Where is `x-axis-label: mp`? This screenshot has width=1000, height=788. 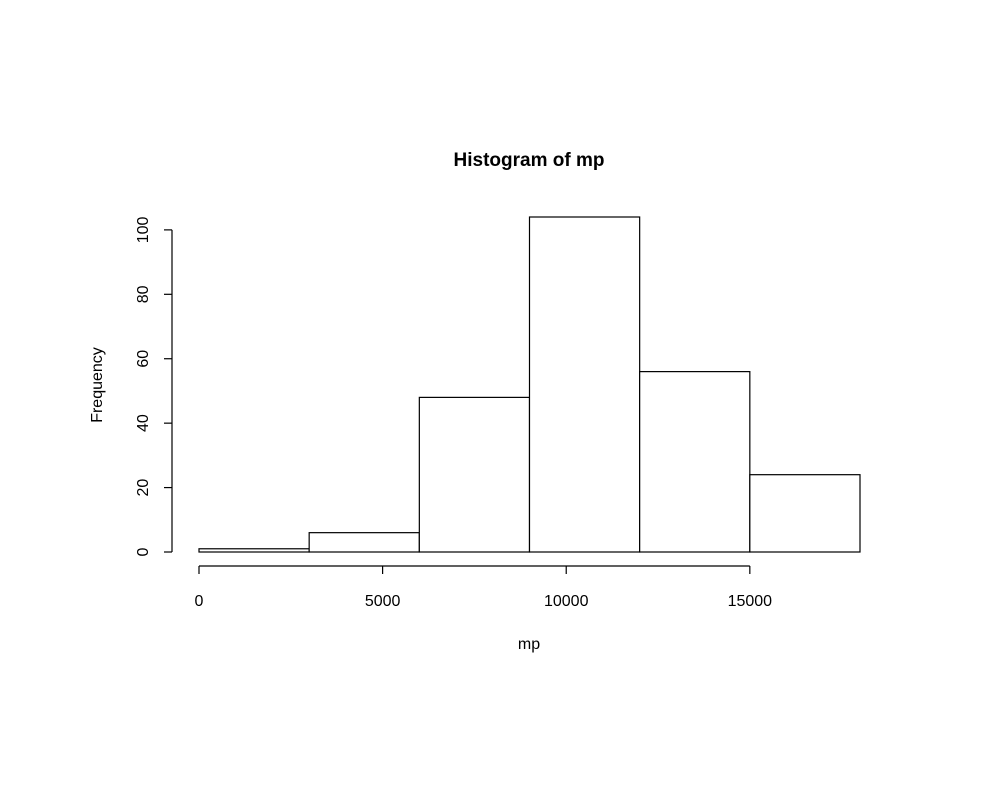
x-axis-label: mp is located at coordinates (529, 644).